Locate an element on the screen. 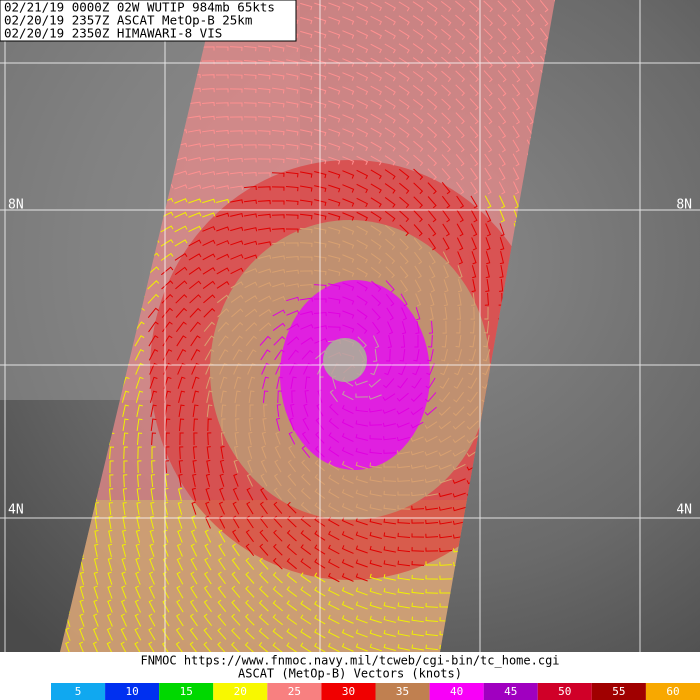 The width and height of the screenshot is (700, 700). colorbar-swatch is located at coordinates (564, 691).